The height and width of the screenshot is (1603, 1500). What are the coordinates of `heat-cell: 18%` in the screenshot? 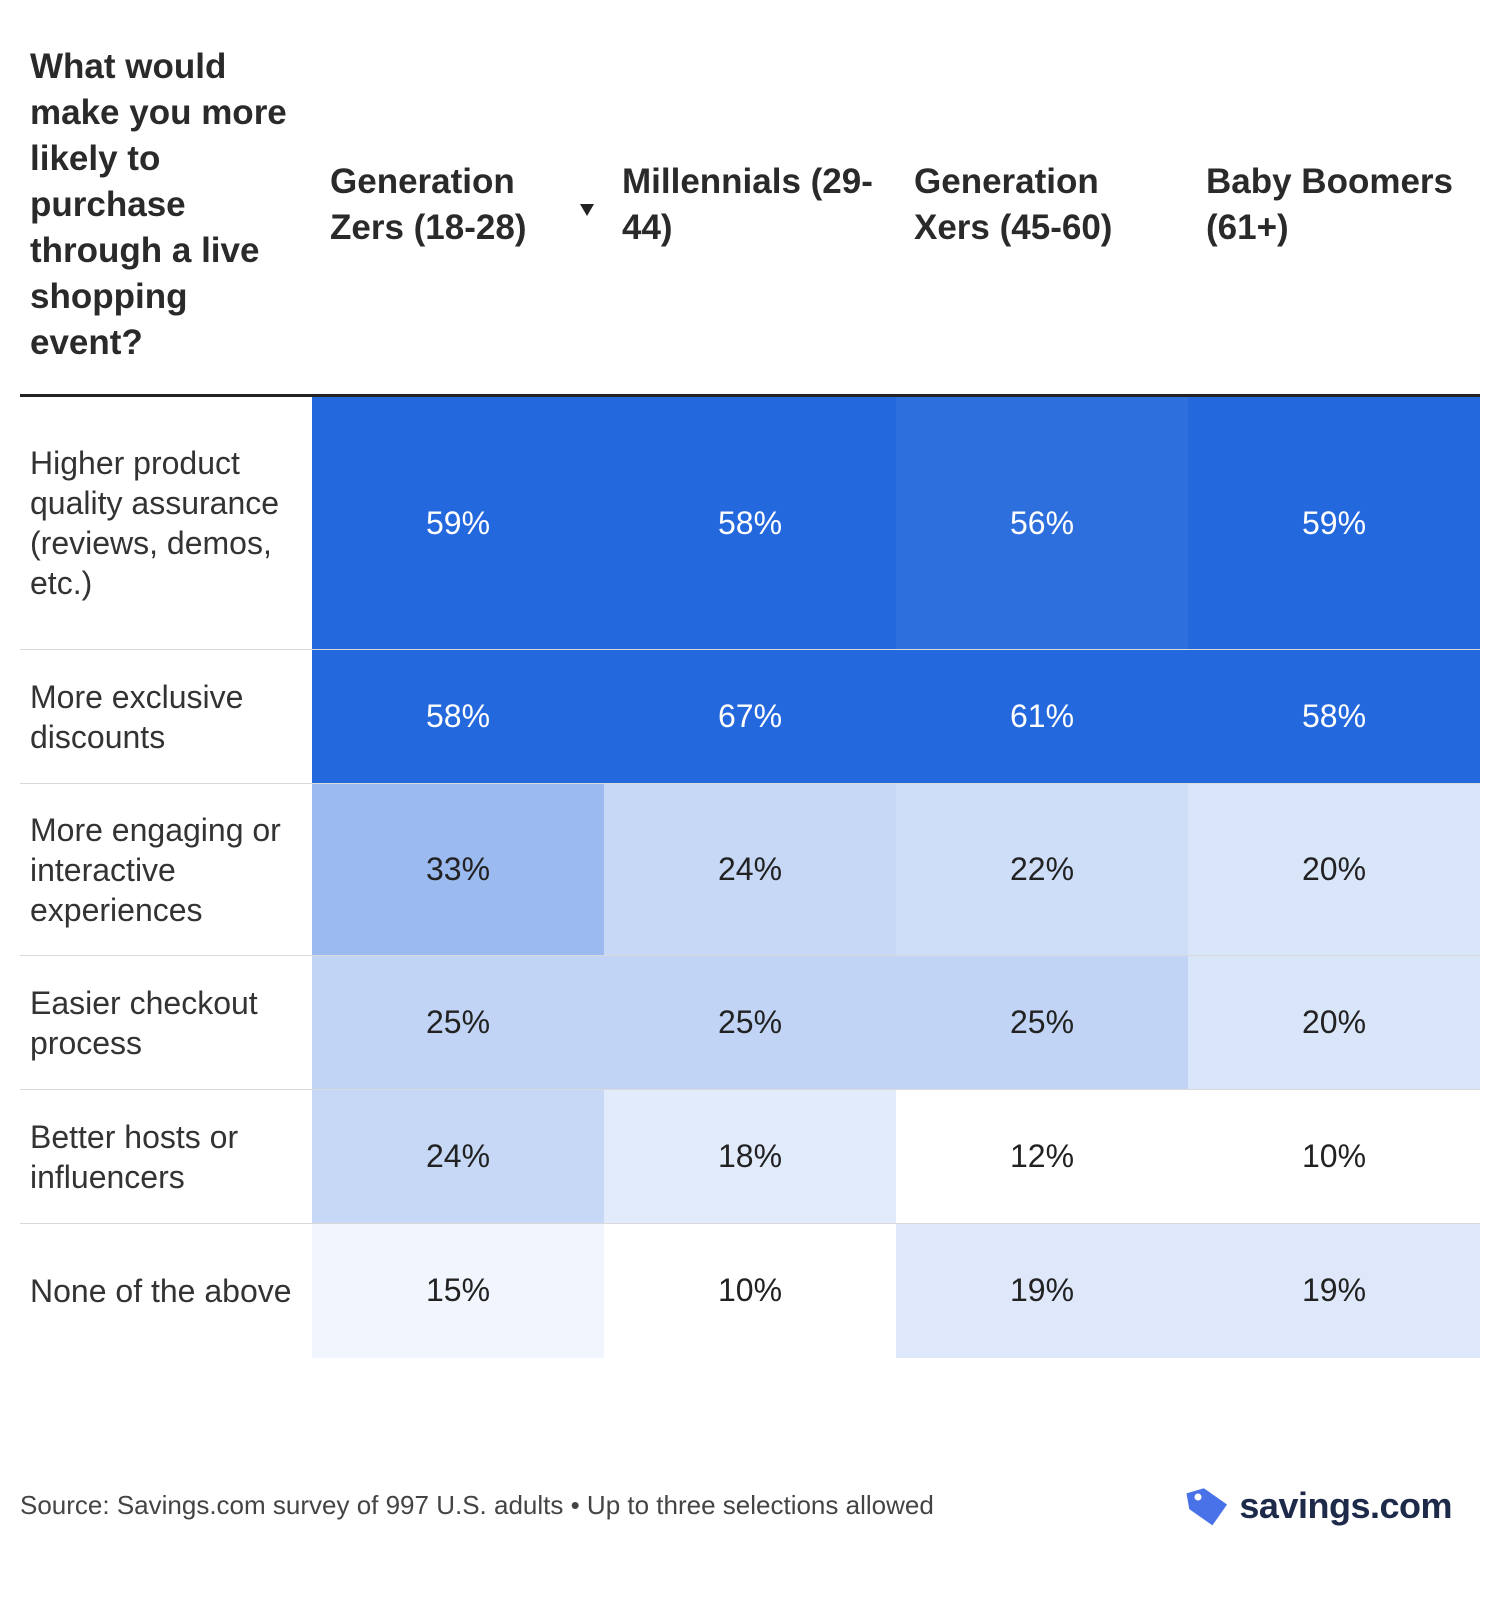 It's located at (750, 1156).